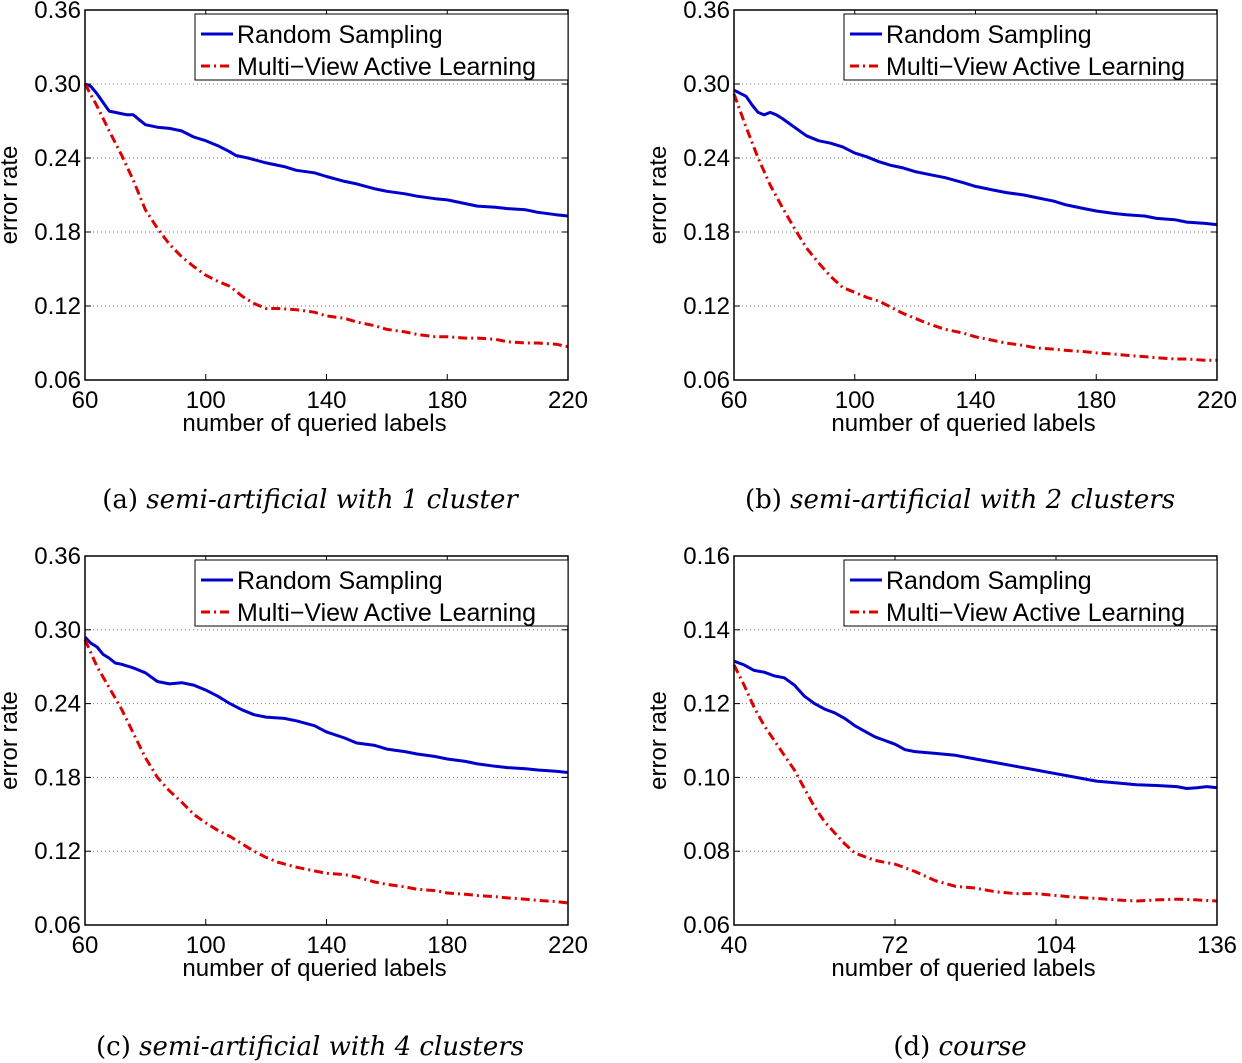 Image resolution: width=1242 pixels, height=1063 pixels. I want to click on x-tick-label: 40, so click(734, 945).